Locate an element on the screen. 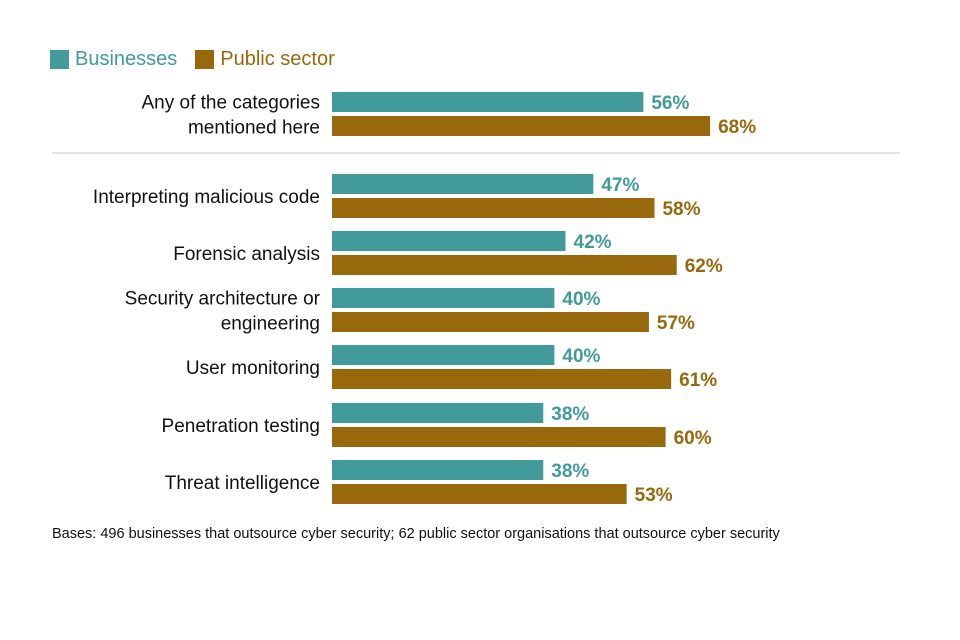  category-label: Threat intelligence is located at coordinates (242, 483).